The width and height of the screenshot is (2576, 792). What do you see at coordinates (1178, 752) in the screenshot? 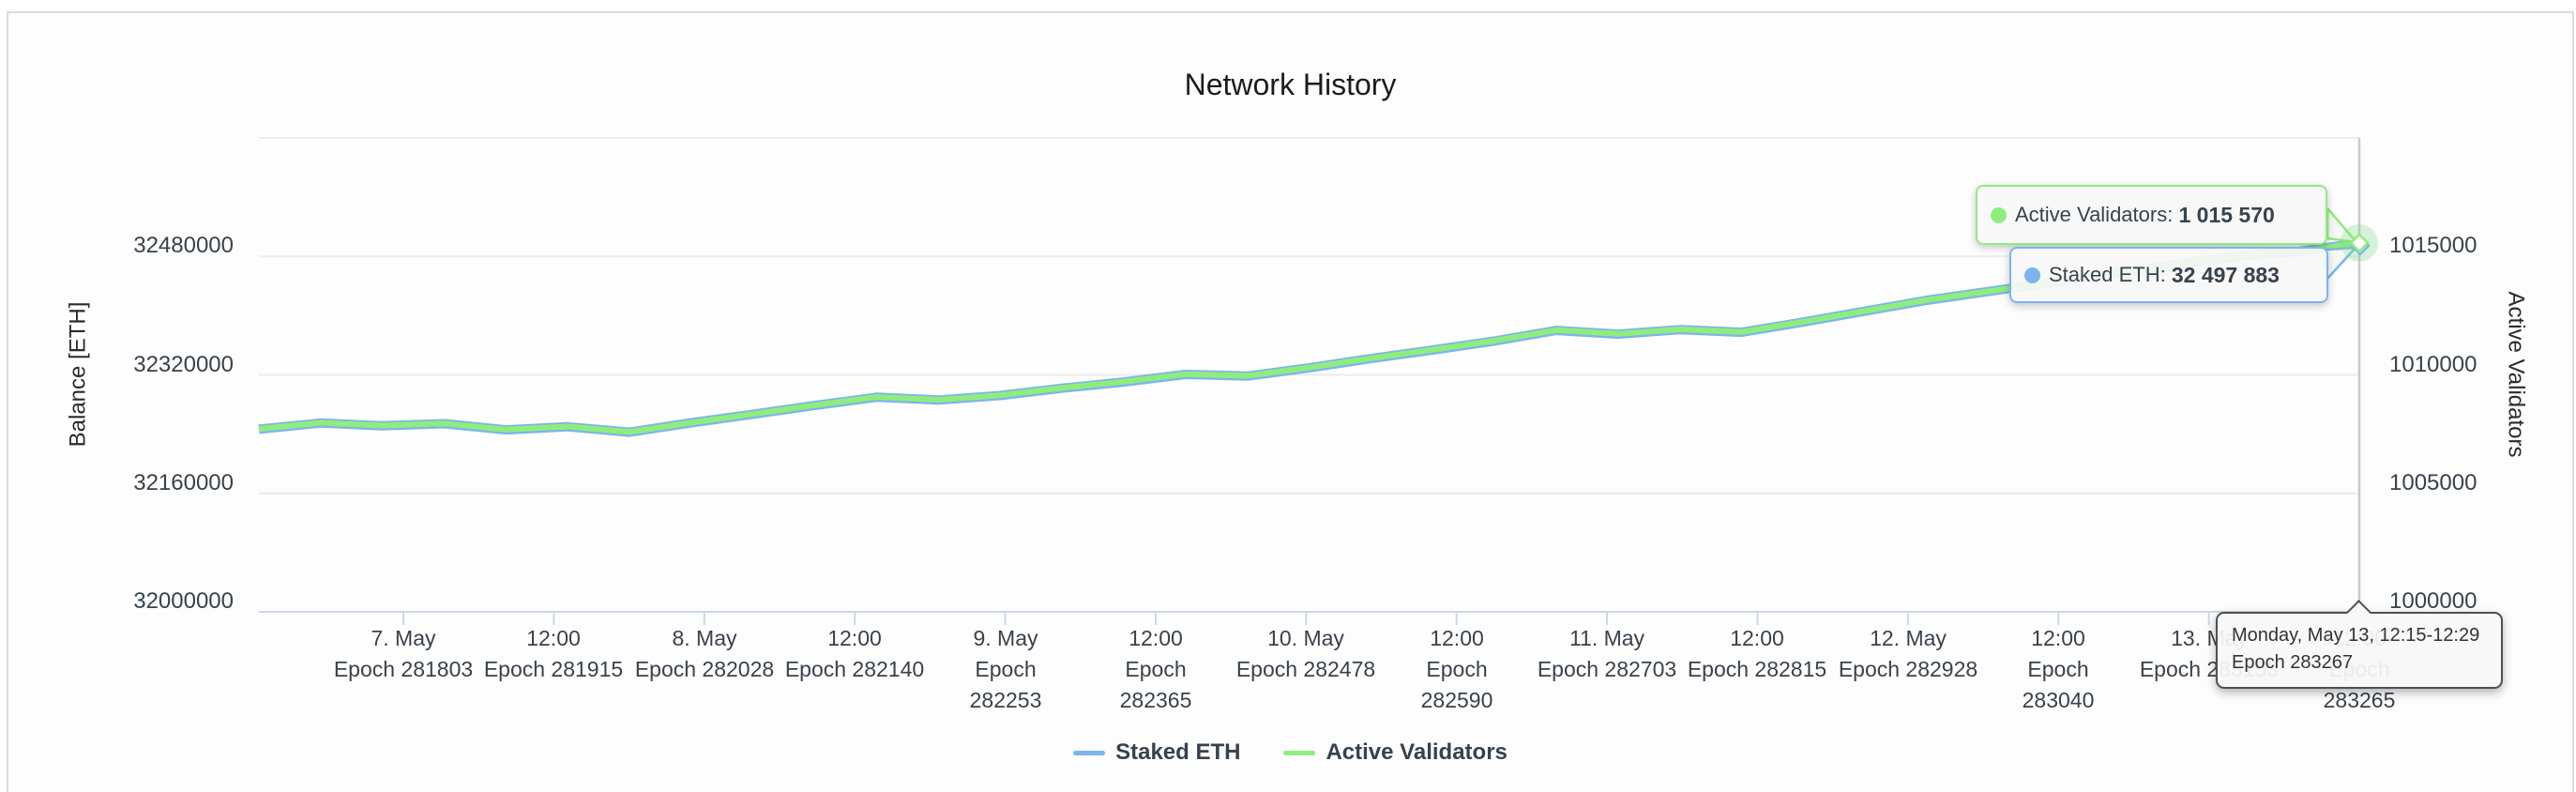
I see `legend-label: Staked ETH` at bounding box center [1178, 752].